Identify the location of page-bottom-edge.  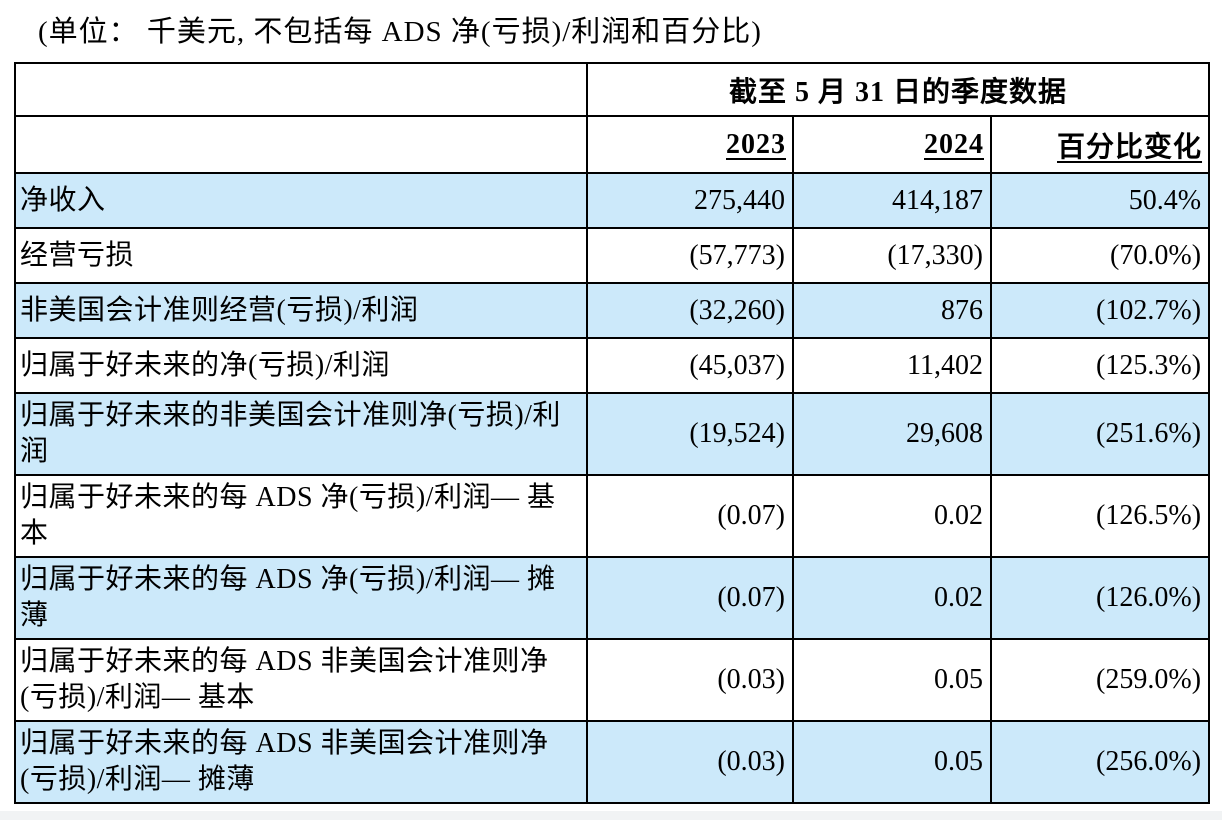
(611, 815).